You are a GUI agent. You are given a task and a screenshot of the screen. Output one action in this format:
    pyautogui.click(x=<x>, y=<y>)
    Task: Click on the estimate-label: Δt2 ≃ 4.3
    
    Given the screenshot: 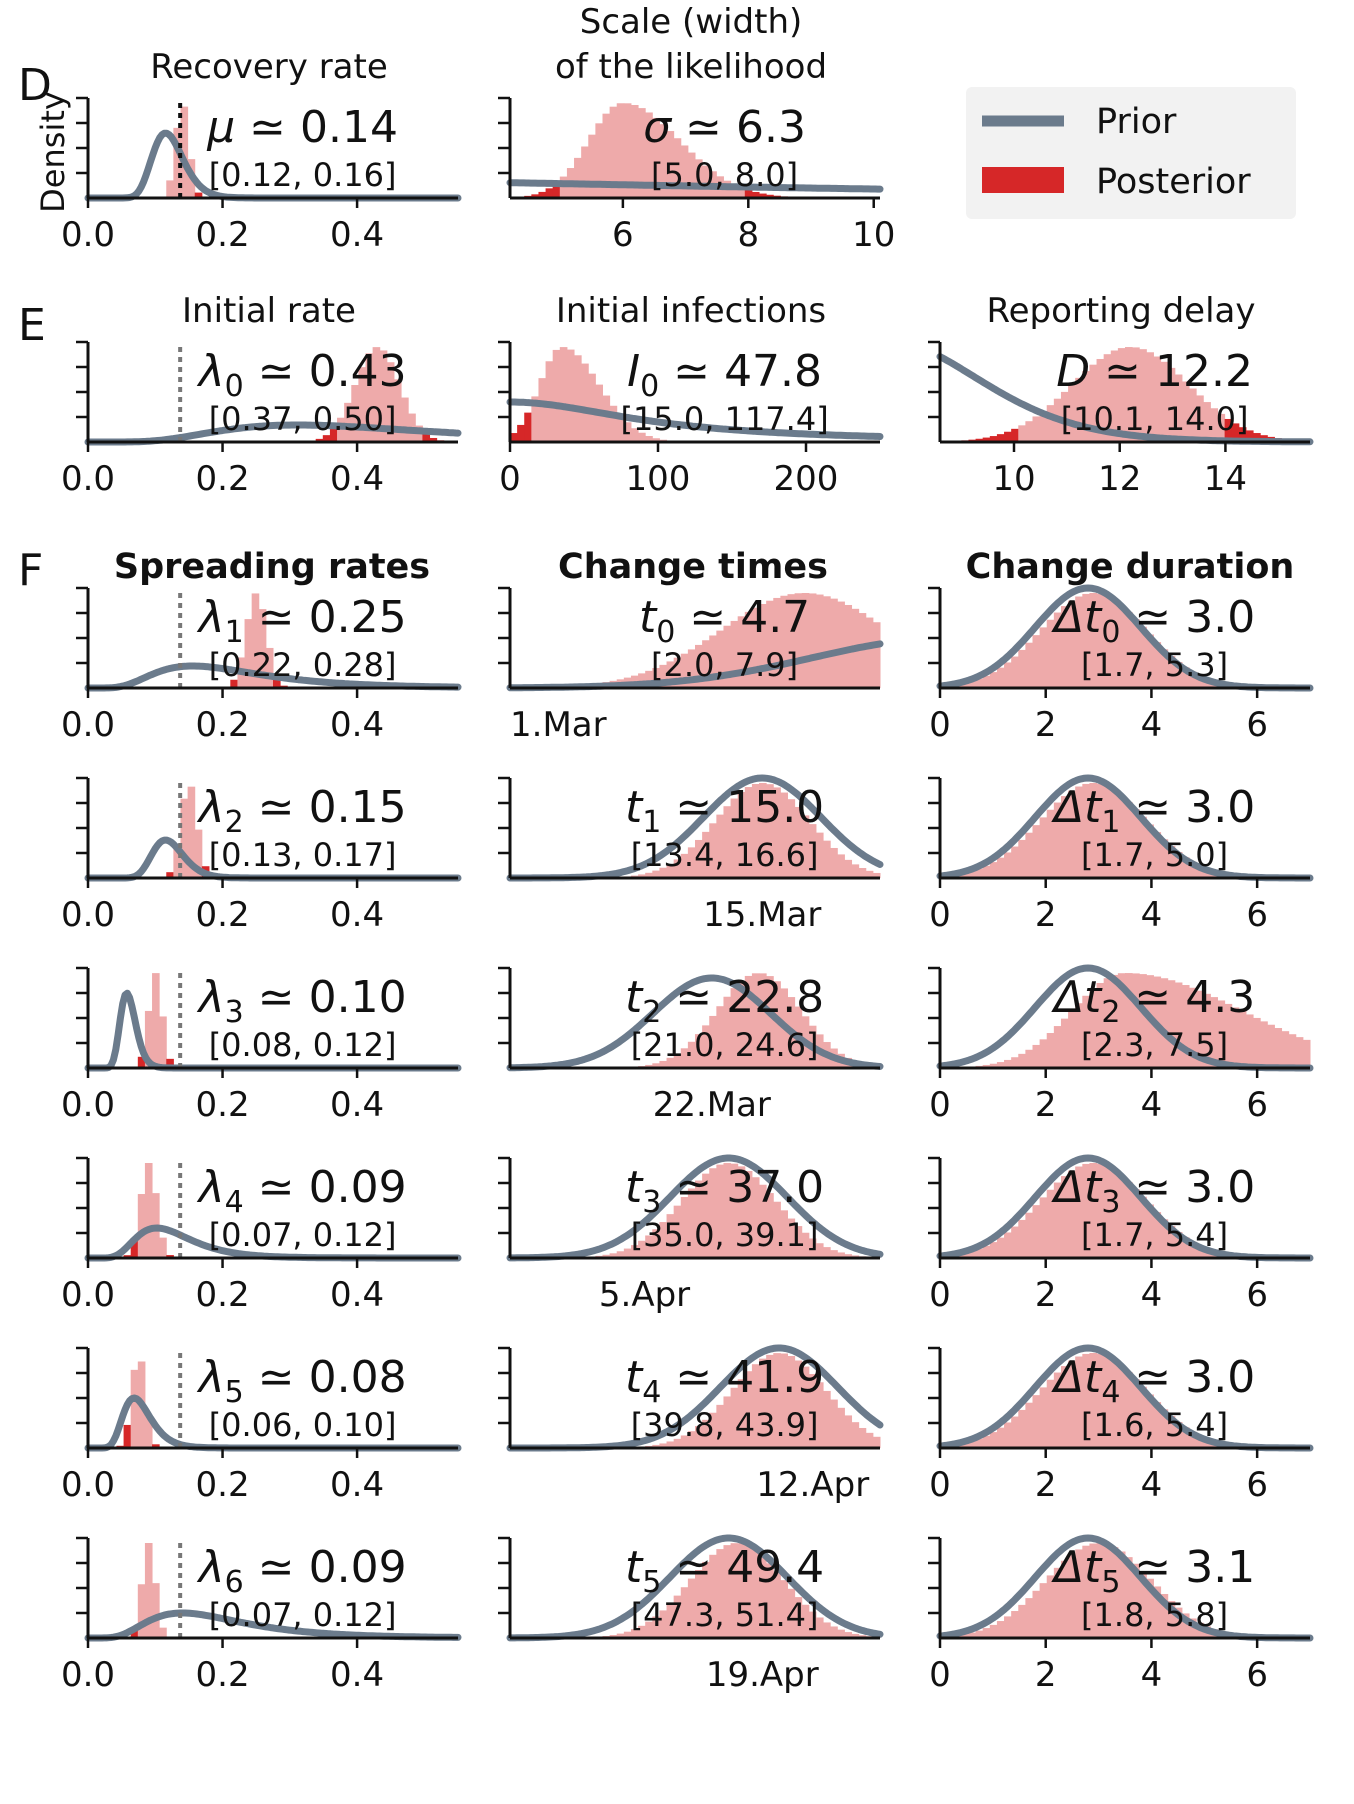 What is the action you would take?
    pyautogui.click(x=1153, y=1001)
    